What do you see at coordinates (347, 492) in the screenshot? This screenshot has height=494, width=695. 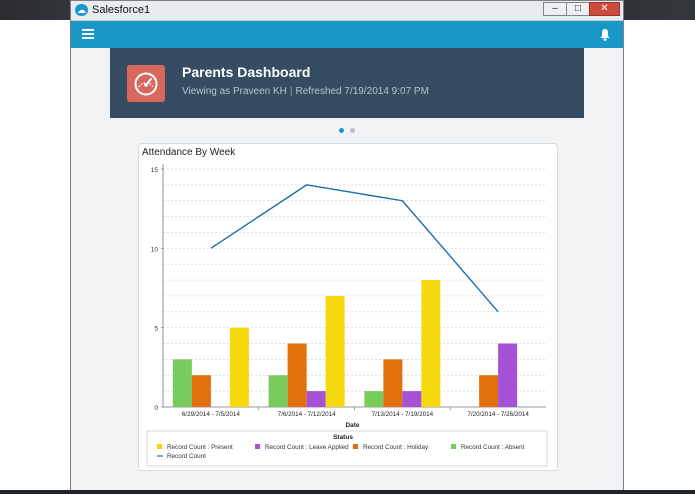 I see `taskbar-edge` at bounding box center [347, 492].